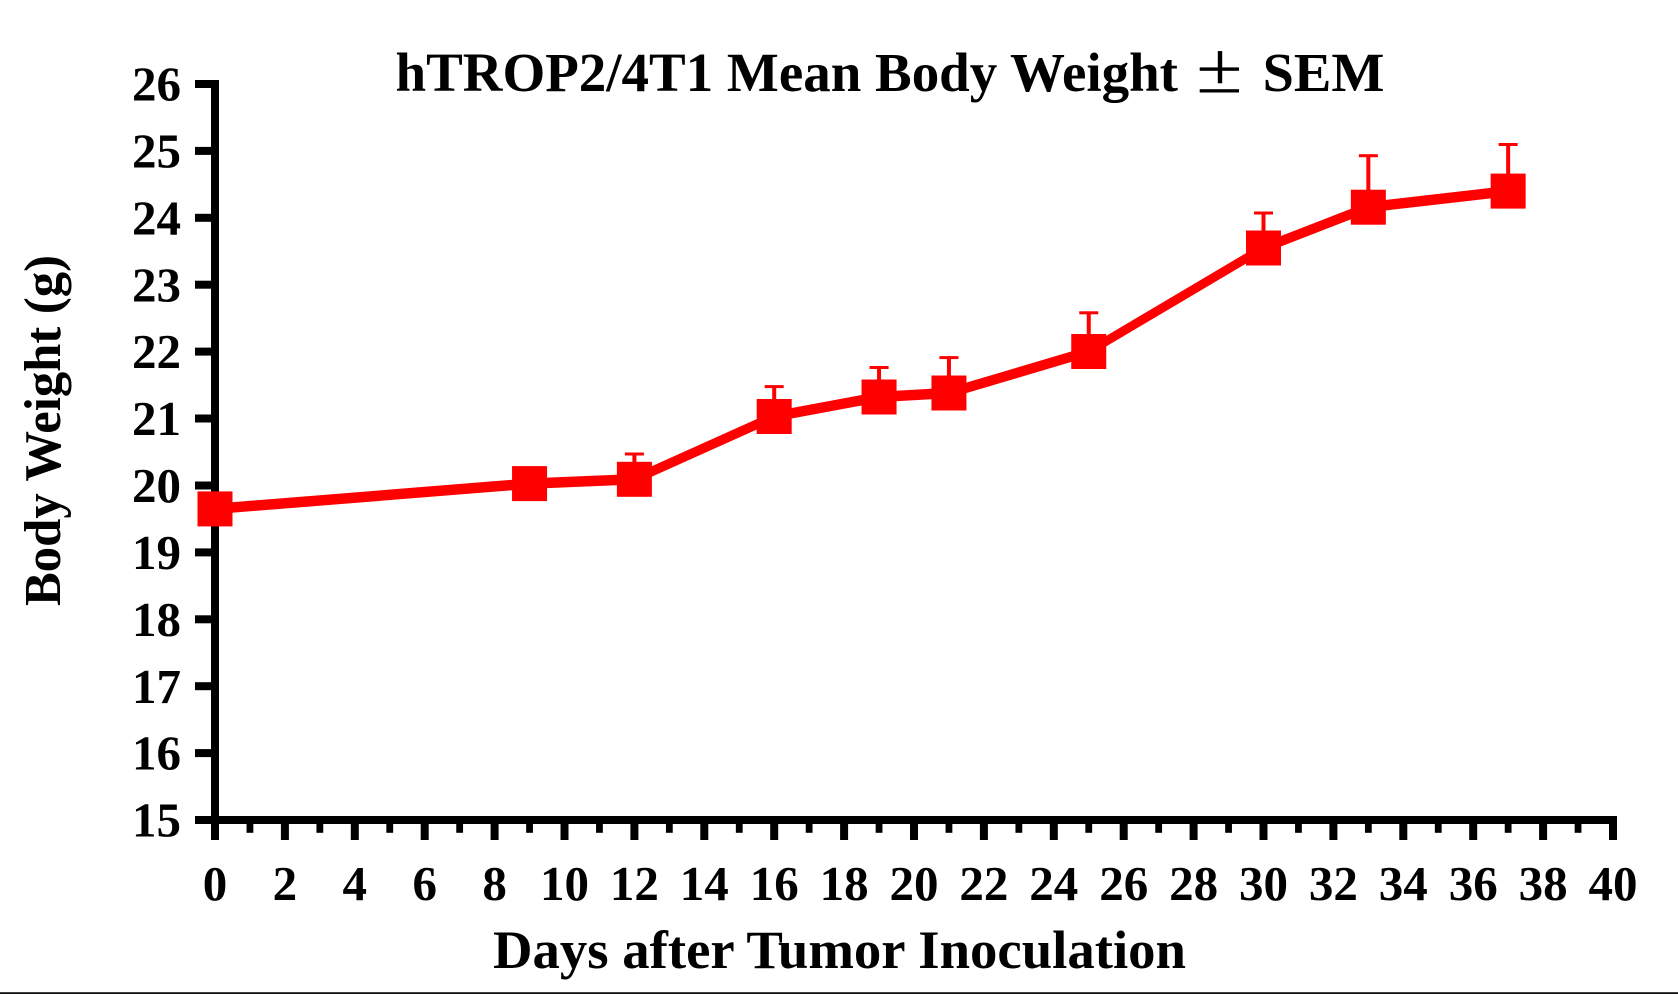  Describe the element at coordinates (1324, 73) in the screenshot. I see `svg-text: SEM` at that location.